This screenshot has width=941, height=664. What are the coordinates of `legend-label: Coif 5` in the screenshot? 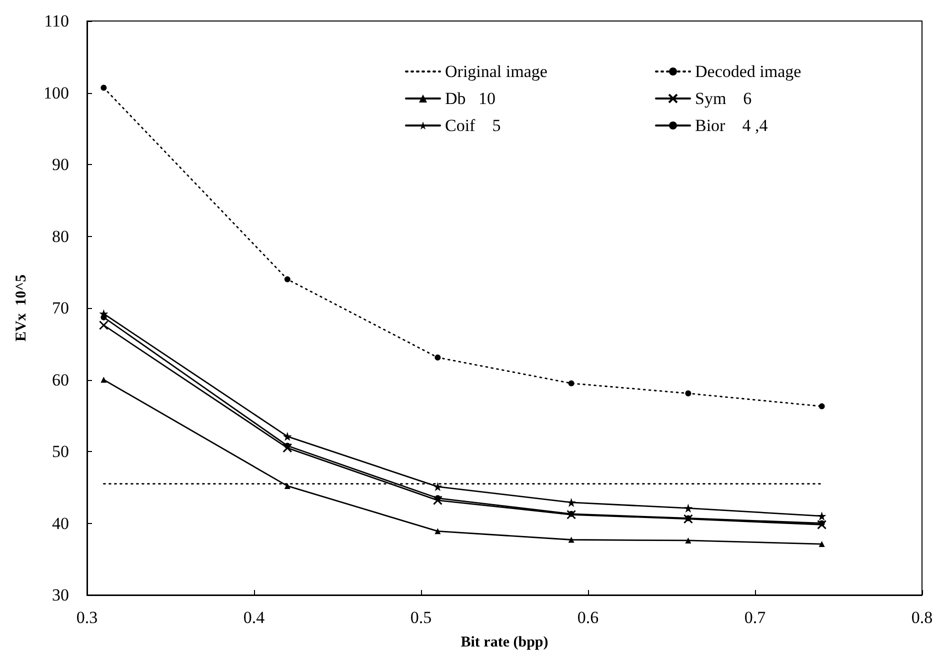 It's located at (473, 125).